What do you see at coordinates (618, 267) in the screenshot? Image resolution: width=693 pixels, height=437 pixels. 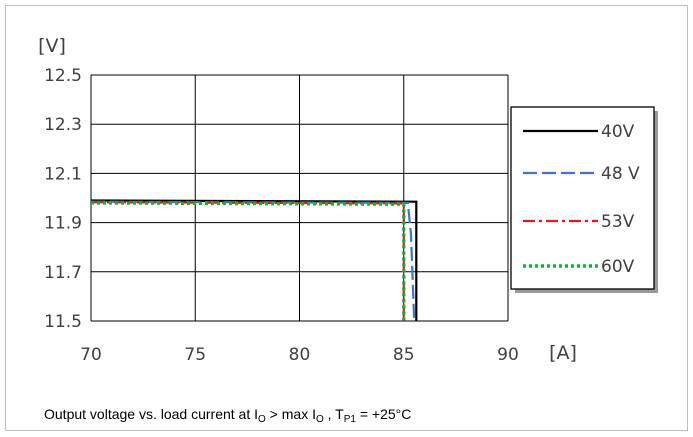 I see `legend-label-60v: 60V` at bounding box center [618, 267].